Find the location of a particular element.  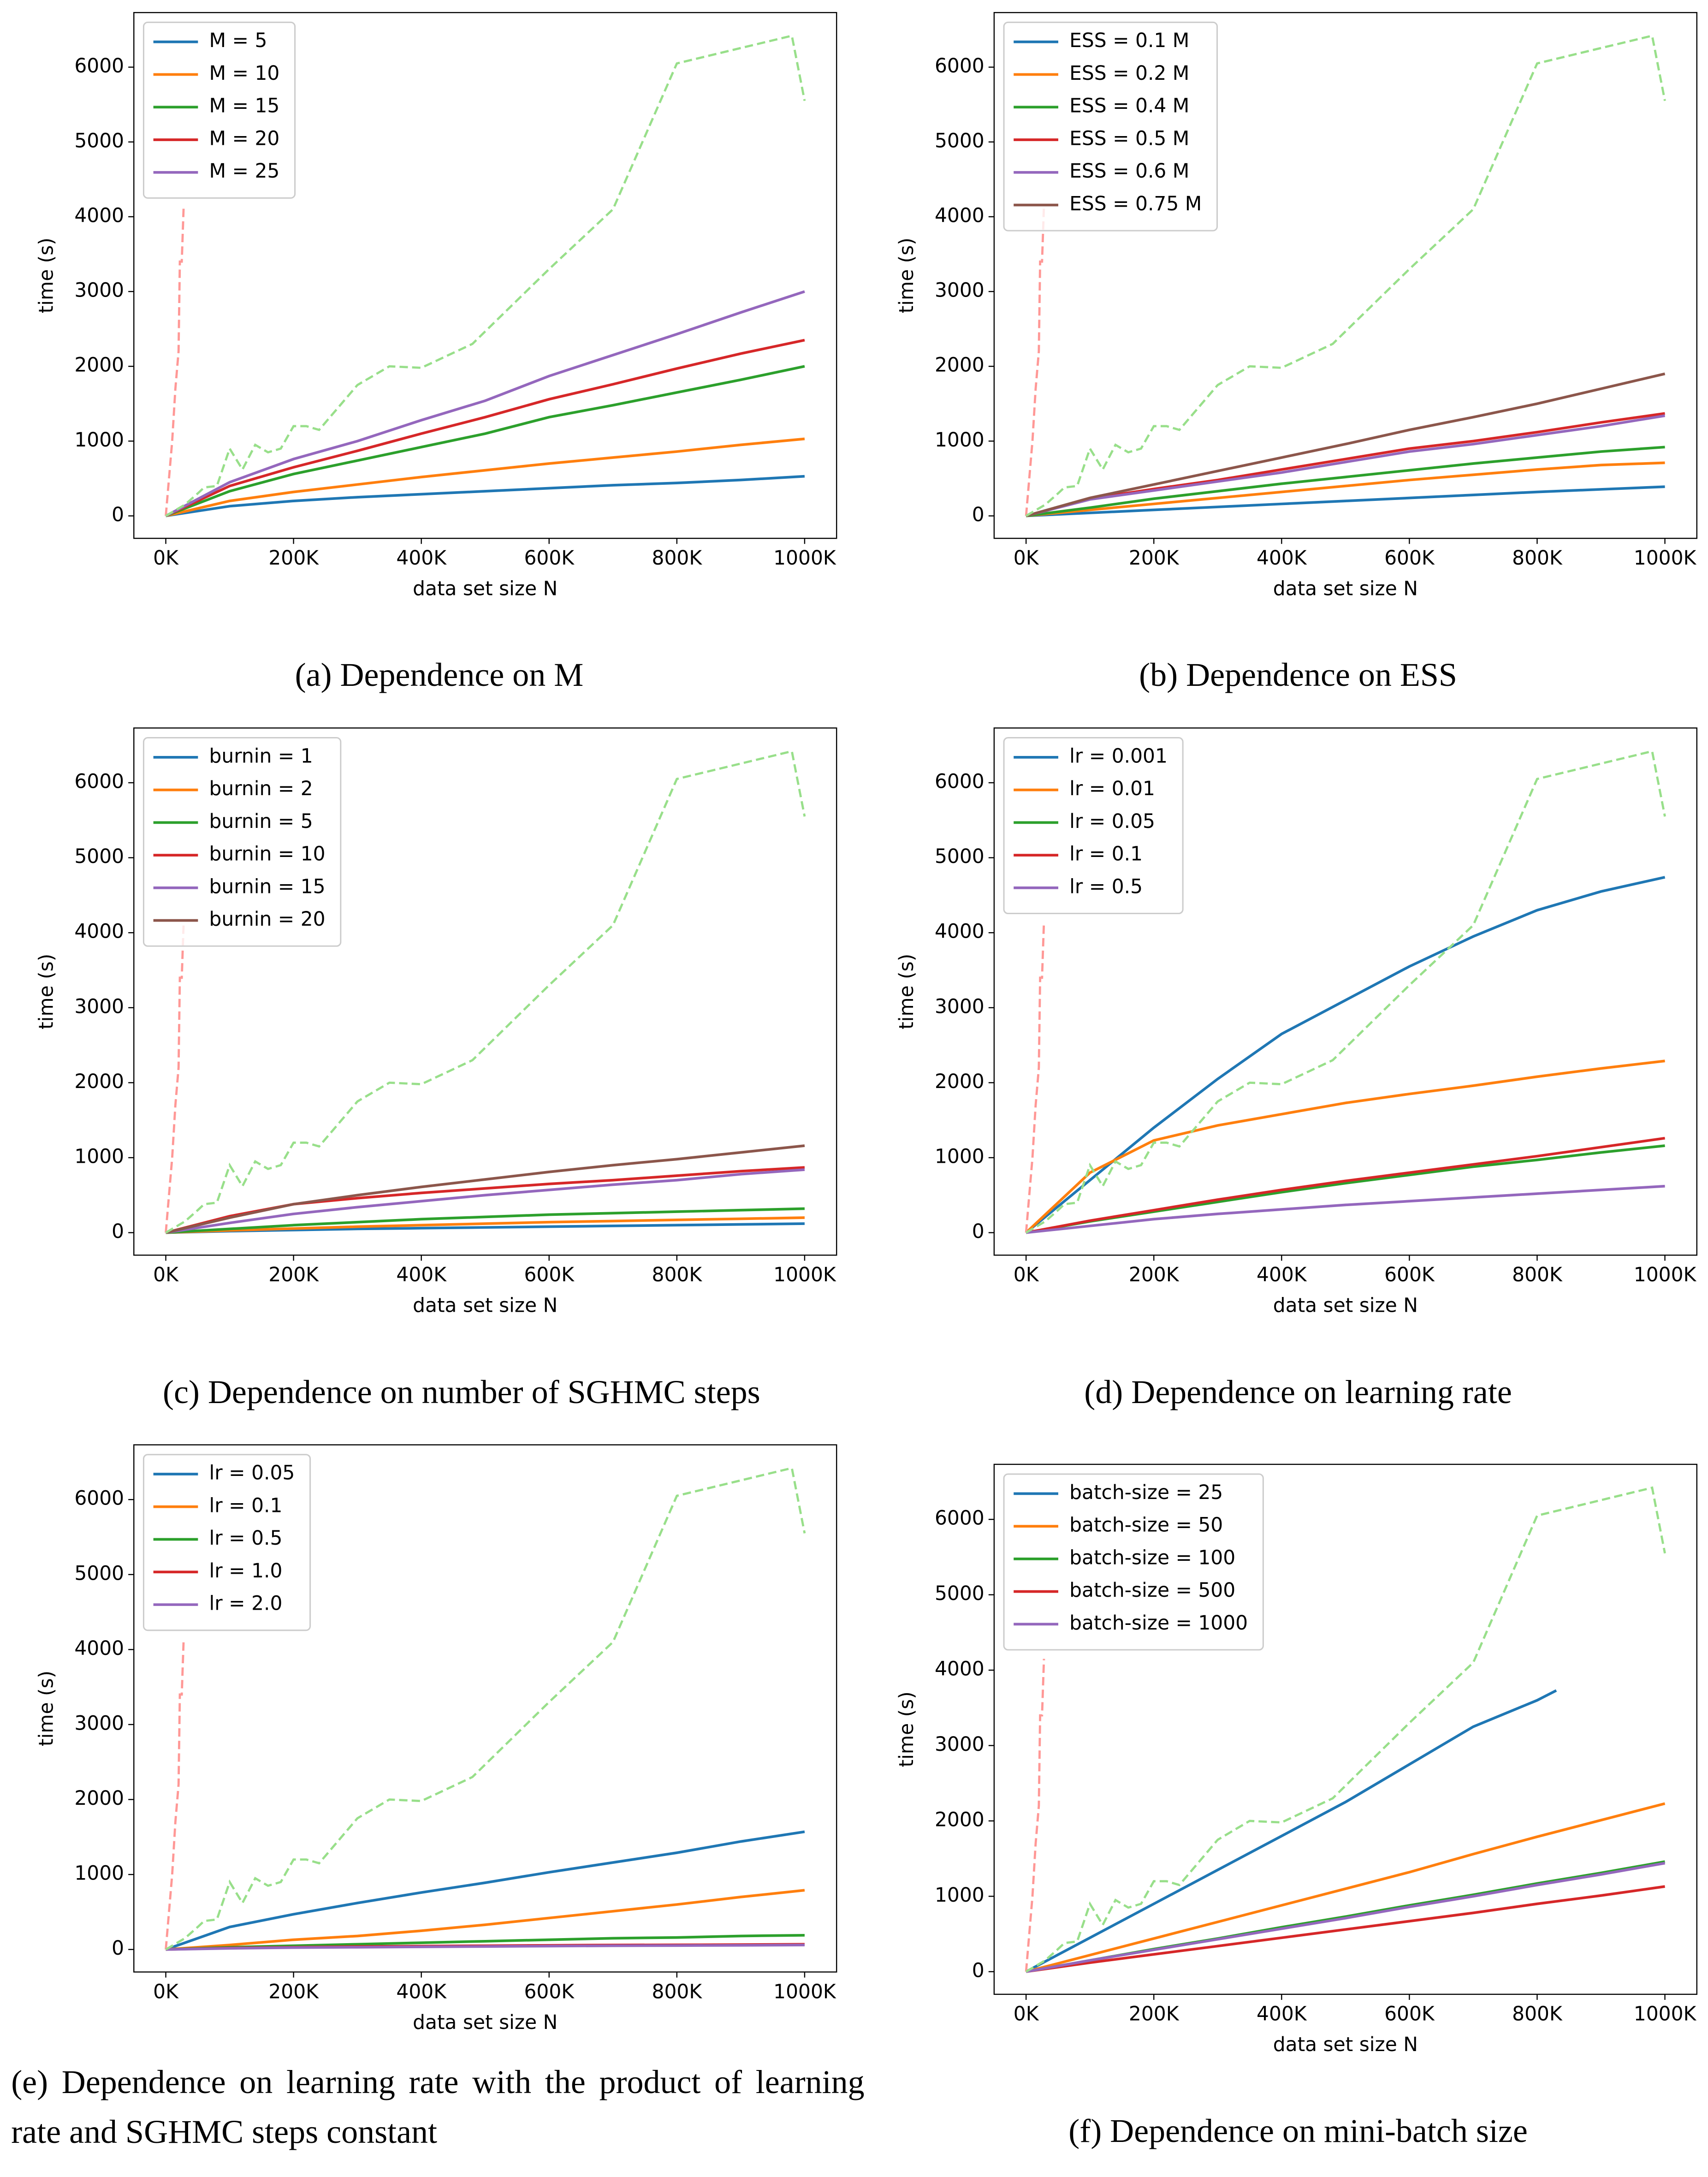

legend-label: burnin = 1 is located at coordinates (261, 756).